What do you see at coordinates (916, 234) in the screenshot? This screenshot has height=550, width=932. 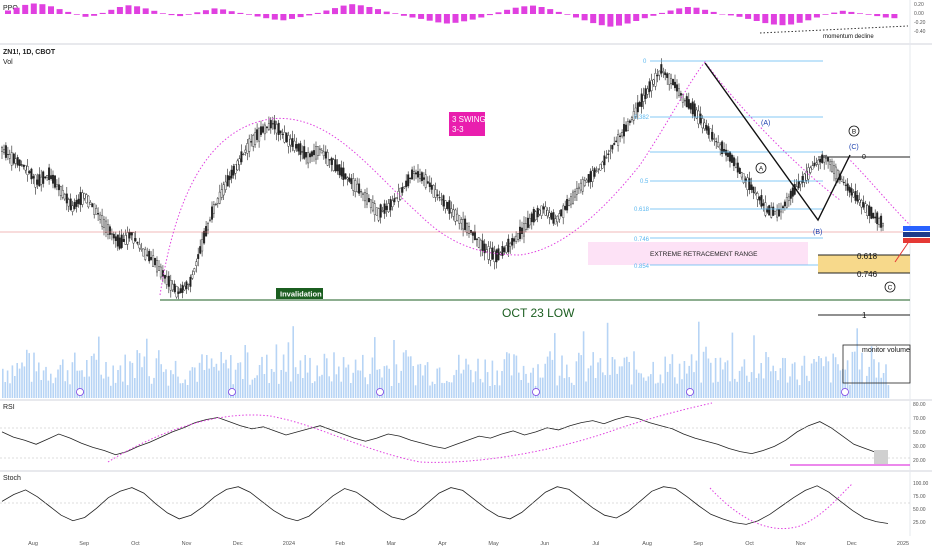 I see `price-tag-navy` at bounding box center [916, 234].